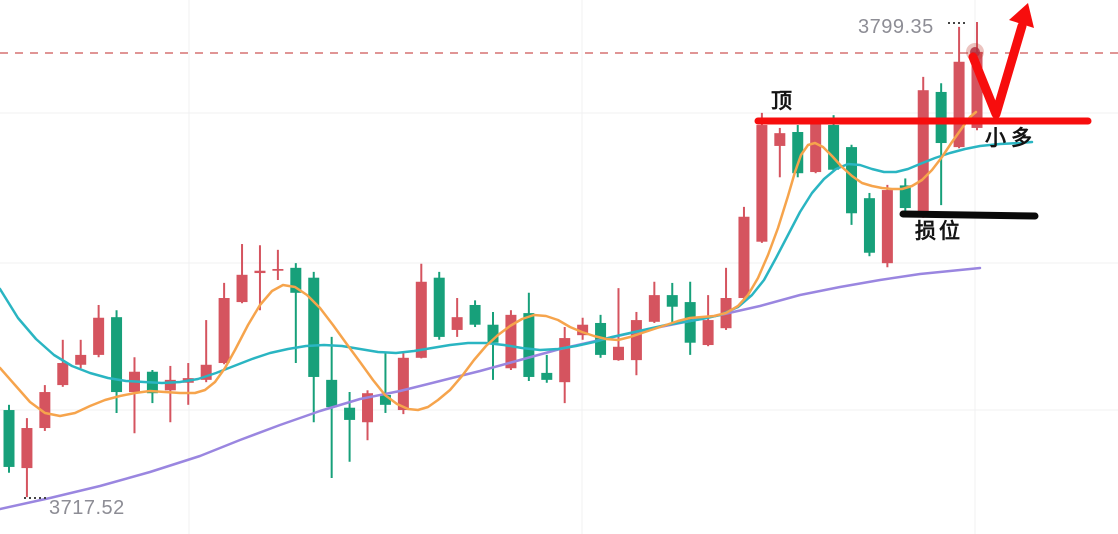 The width and height of the screenshot is (1118, 534). I want to click on highest-price-label: 3799.35, so click(896, 27).